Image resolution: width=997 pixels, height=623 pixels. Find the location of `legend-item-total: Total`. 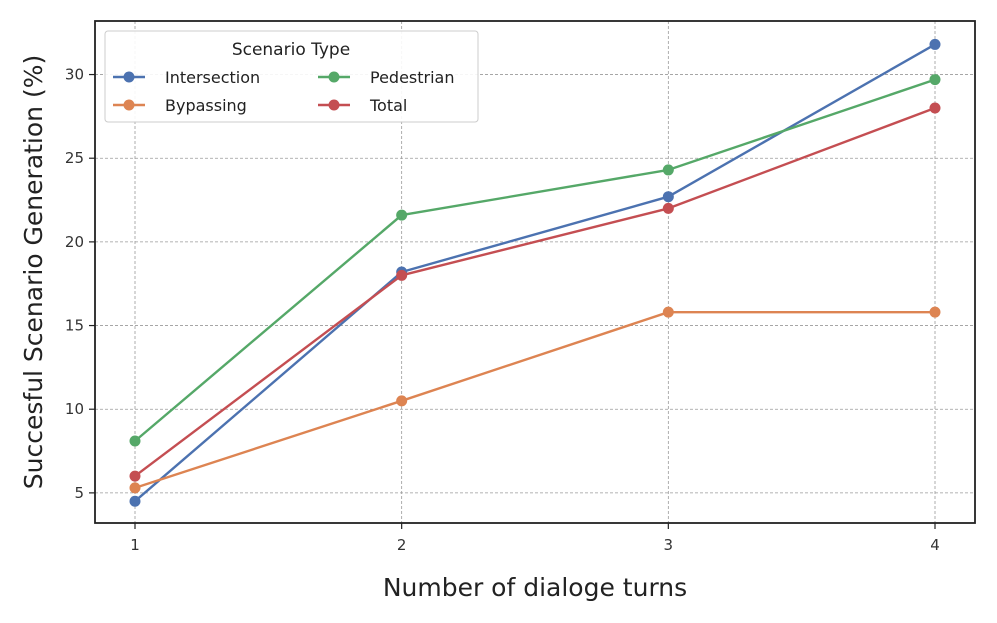

legend-item-total: Total is located at coordinates (362, 105).